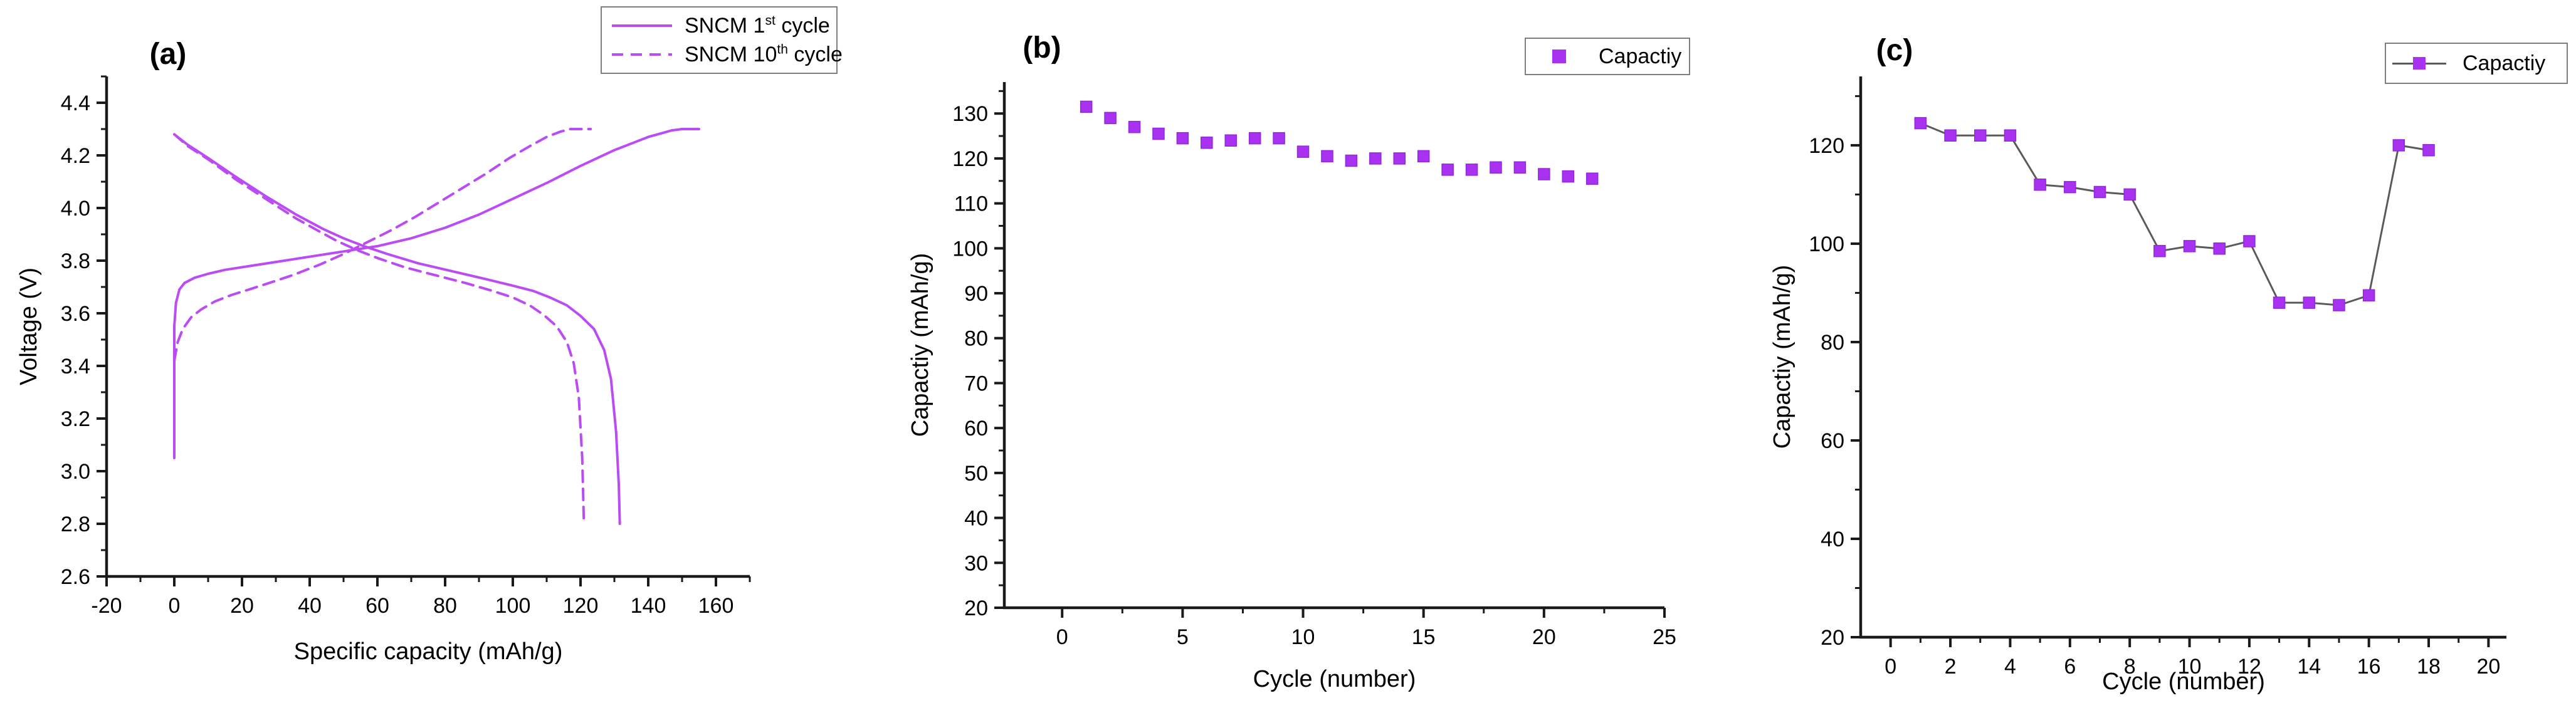 The height and width of the screenshot is (708, 2576). Describe the element at coordinates (1424, 637) in the screenshot. I see `svg-text: 15` at that location.